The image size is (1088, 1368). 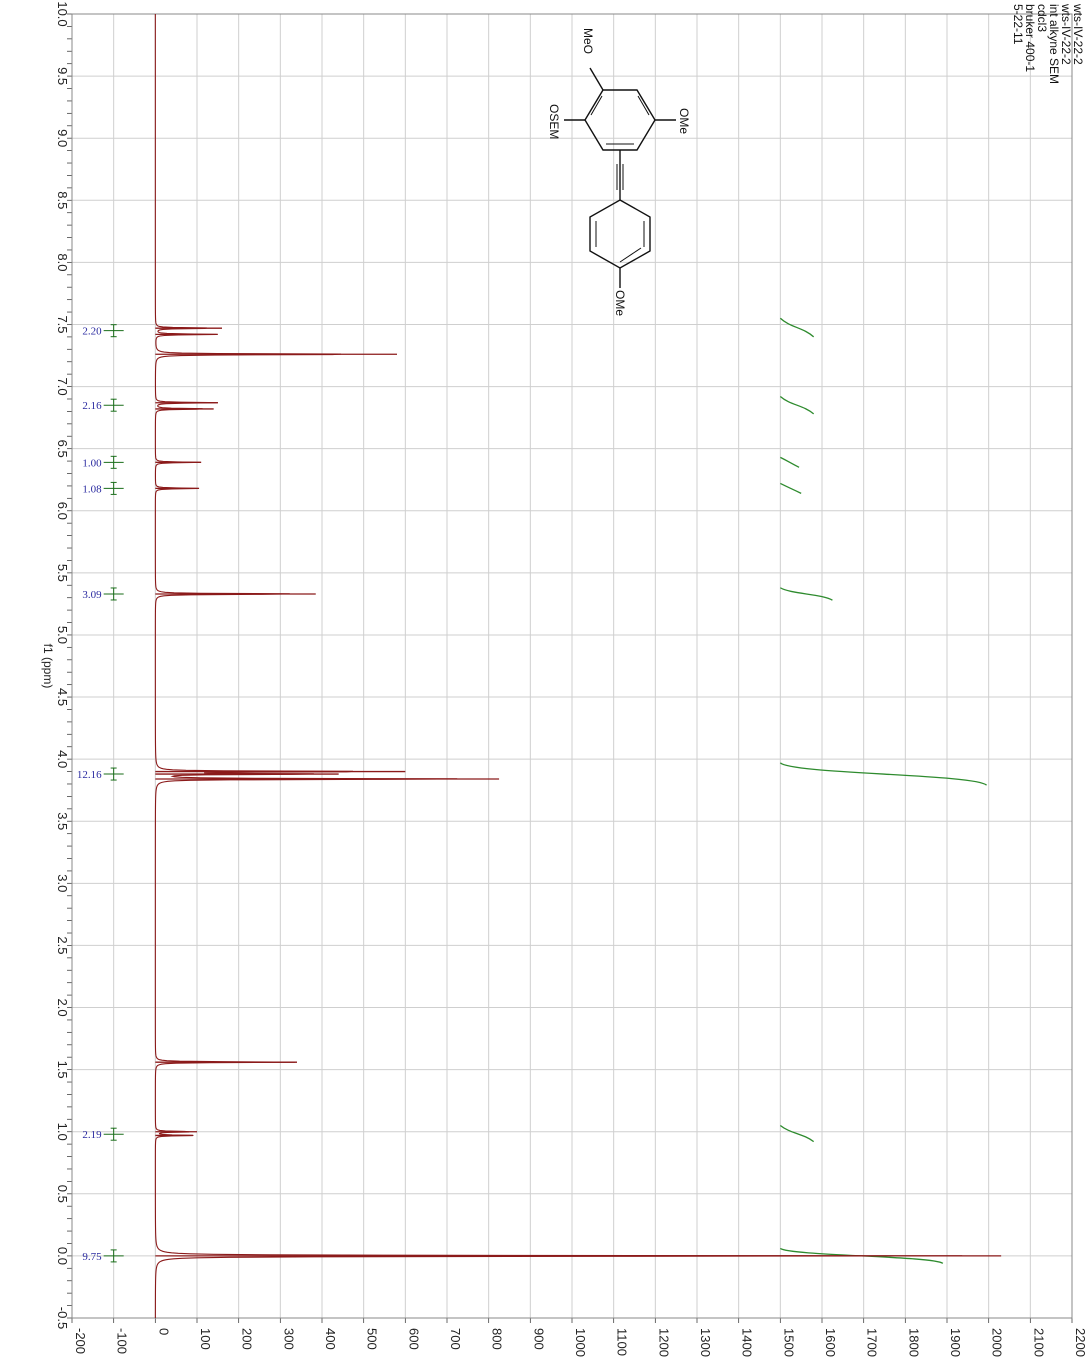 What do you see at coordinates (62, 821) in the screenshot?
I see `x-tick-label: 3.5` at bounding box center [62, 821].